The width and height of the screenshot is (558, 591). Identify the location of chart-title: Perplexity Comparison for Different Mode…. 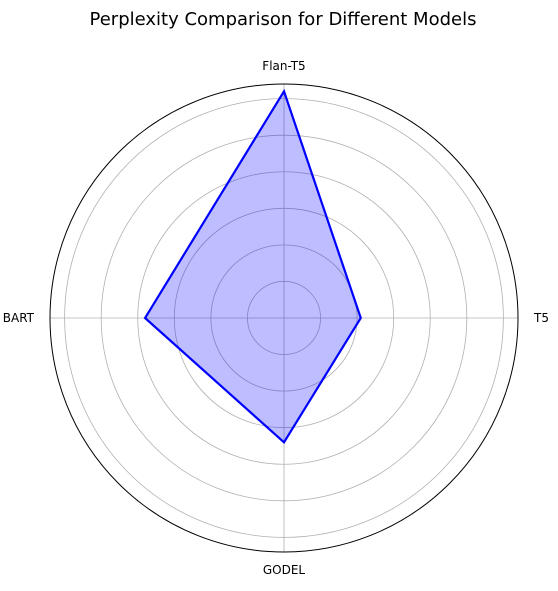
(283, 19).